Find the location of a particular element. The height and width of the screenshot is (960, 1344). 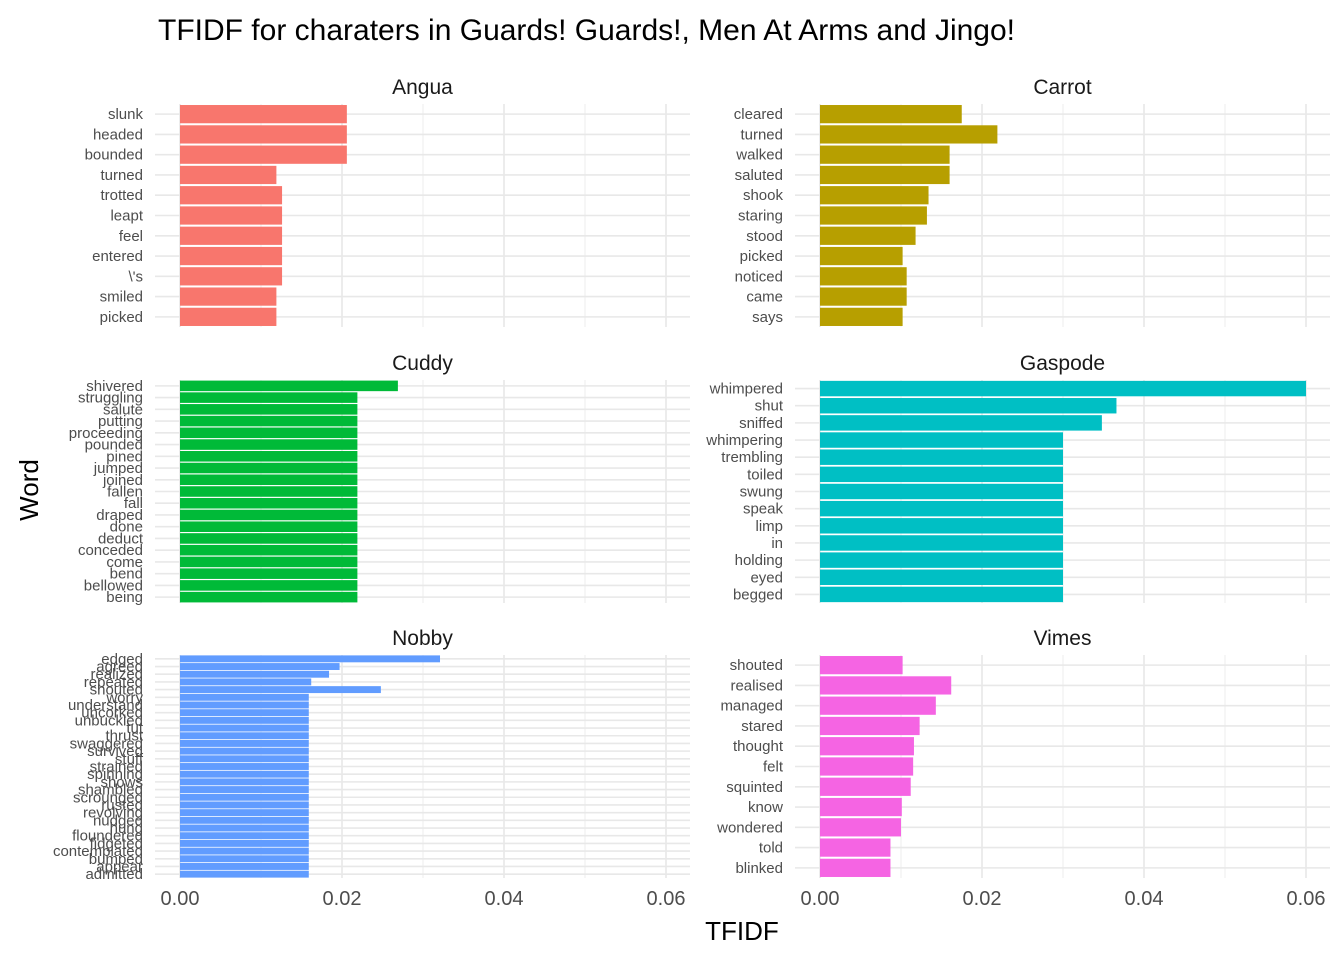

word-label: bumped is located at coordinates (116, 859).